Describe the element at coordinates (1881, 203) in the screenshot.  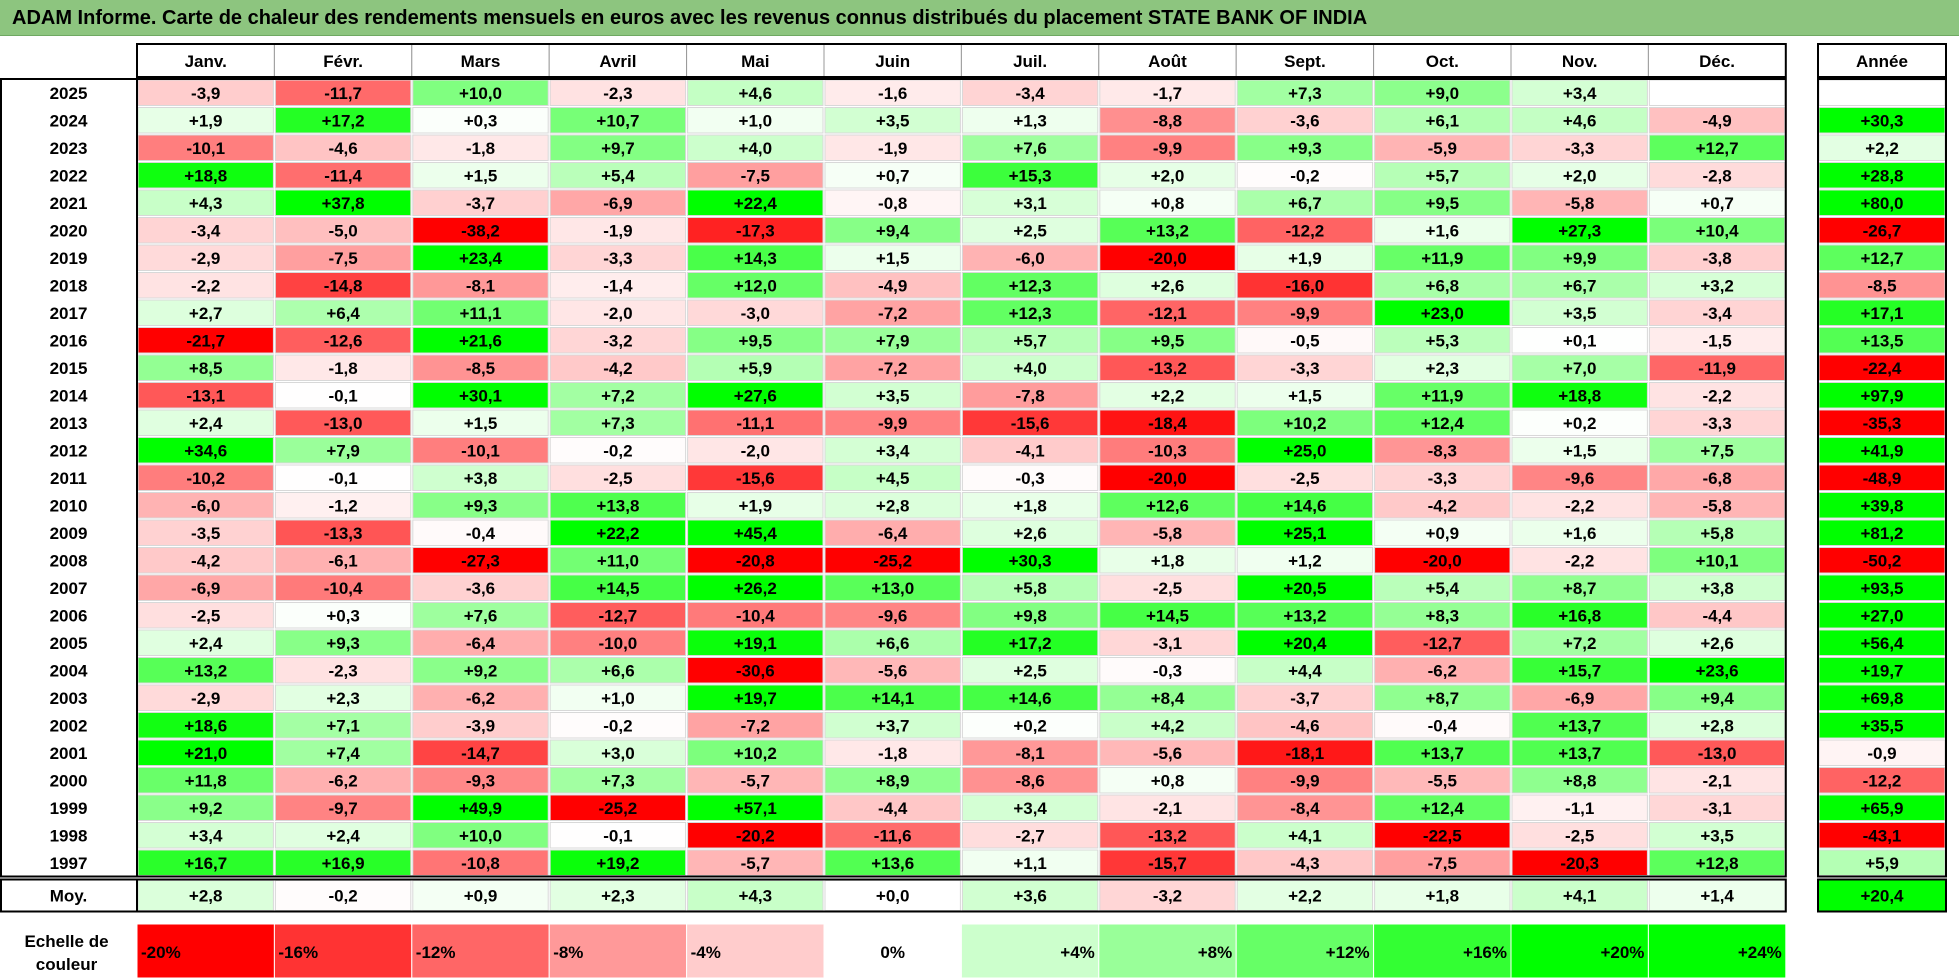
I see `annual-value: +80,0` at that location.